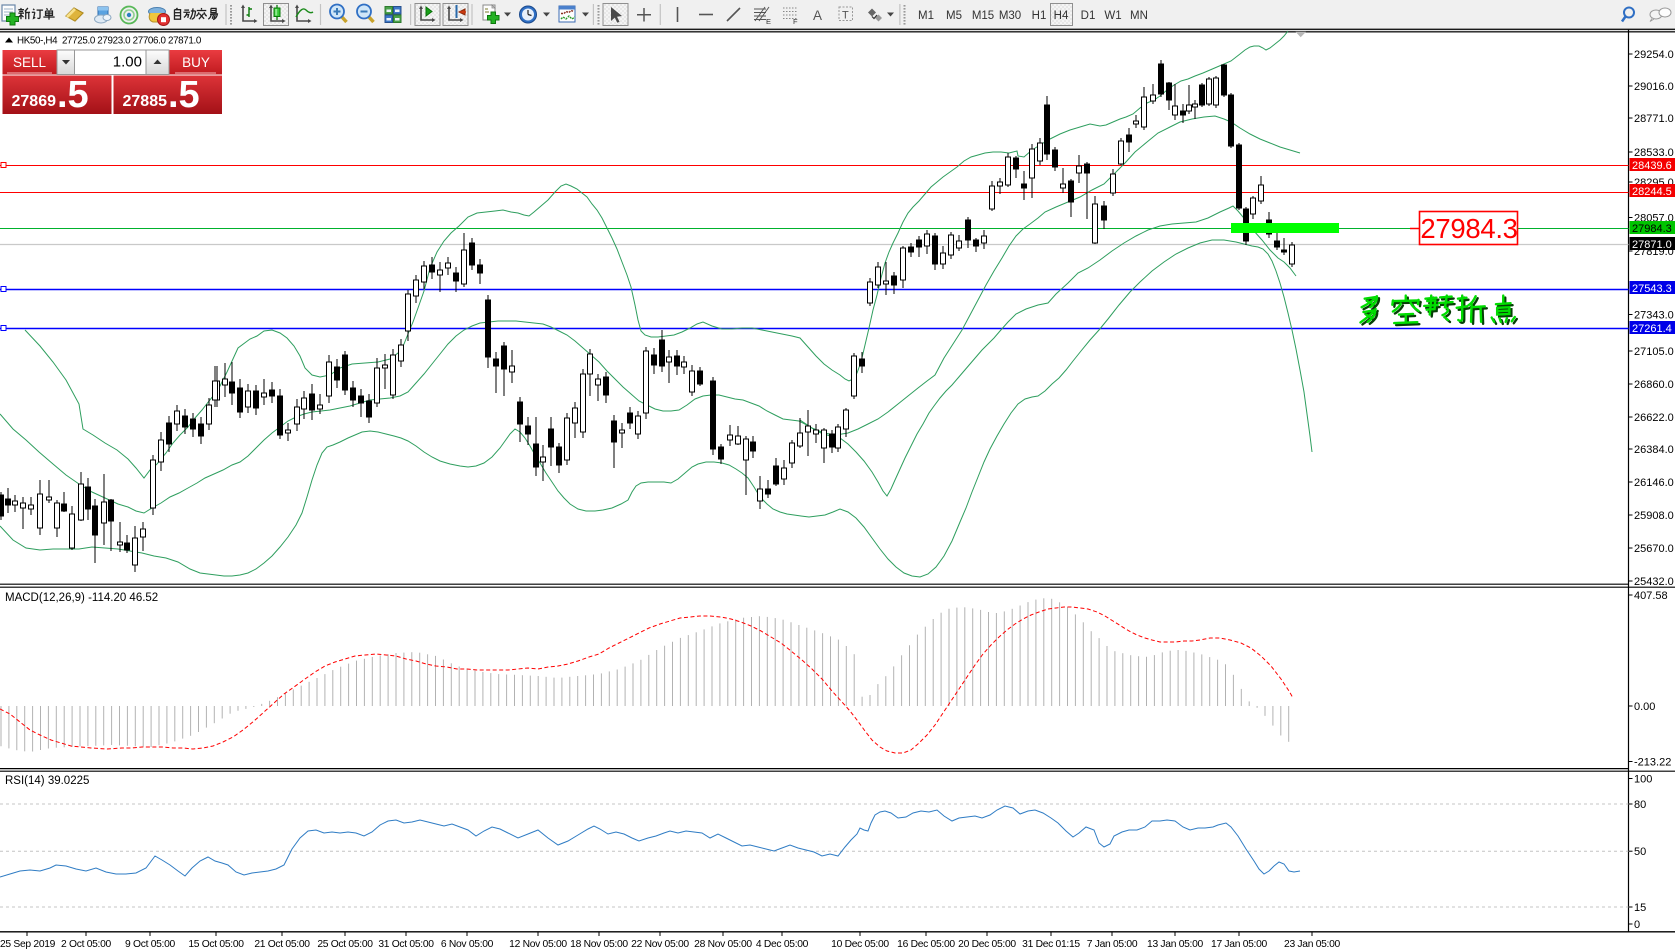 The width and height of the screenshot is (1675, 950). I want to click on svg-text: 26860.0, so click(1654, 385).